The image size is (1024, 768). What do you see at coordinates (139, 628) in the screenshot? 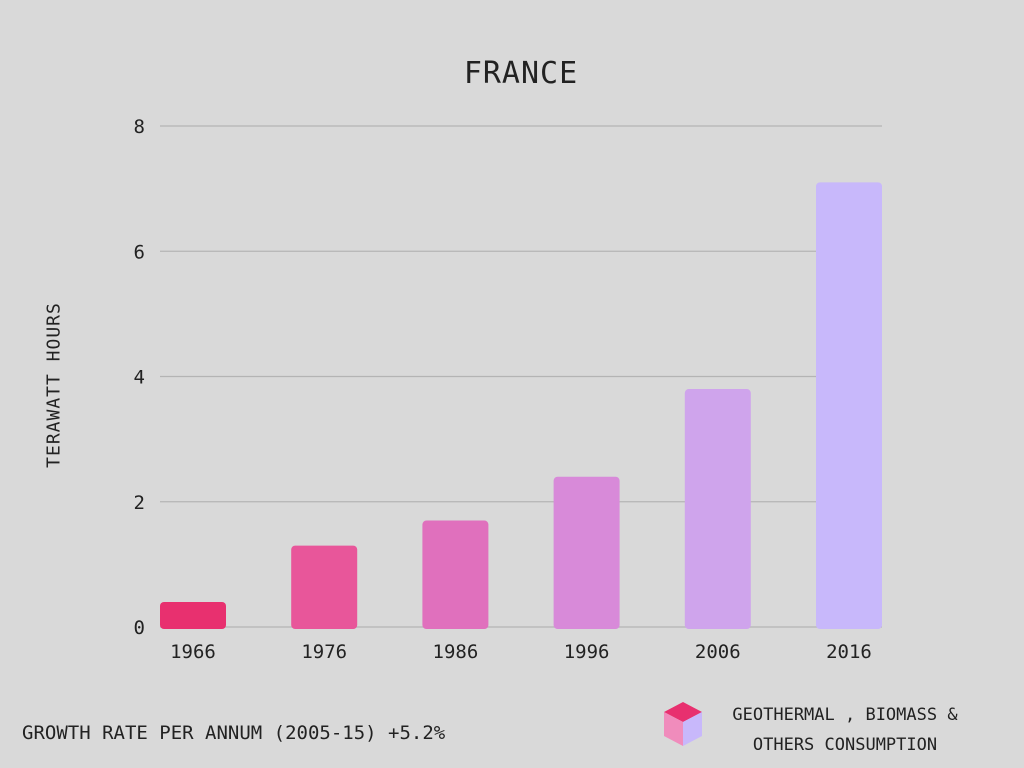
I see `y-tick-label: 0` at bounding box center [139, 628].